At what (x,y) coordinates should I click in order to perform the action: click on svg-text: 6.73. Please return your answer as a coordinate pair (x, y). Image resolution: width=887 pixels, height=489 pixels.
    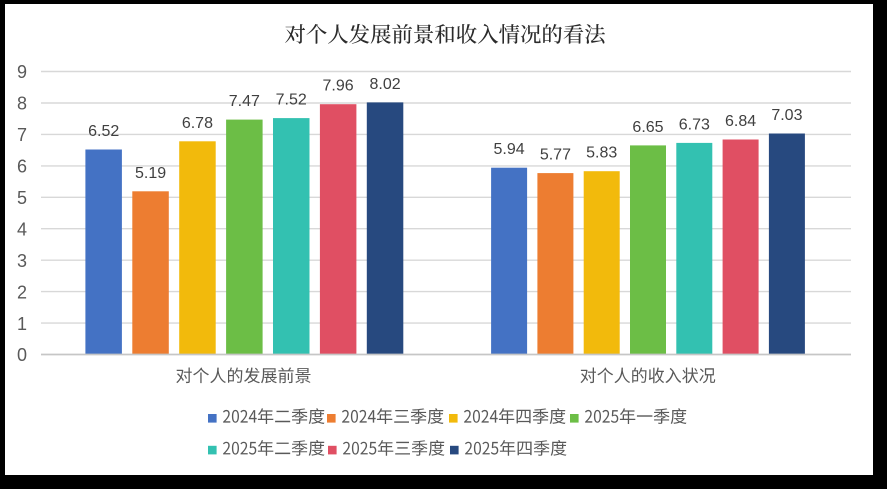
    Looking at the image, I should click on (694, 124).